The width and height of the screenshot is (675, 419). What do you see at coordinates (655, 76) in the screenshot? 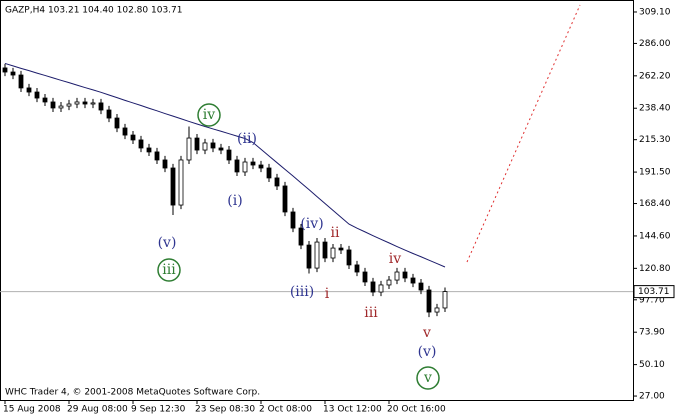
I see `y-tick-label: 262.20` at bounding box center [655, 76].